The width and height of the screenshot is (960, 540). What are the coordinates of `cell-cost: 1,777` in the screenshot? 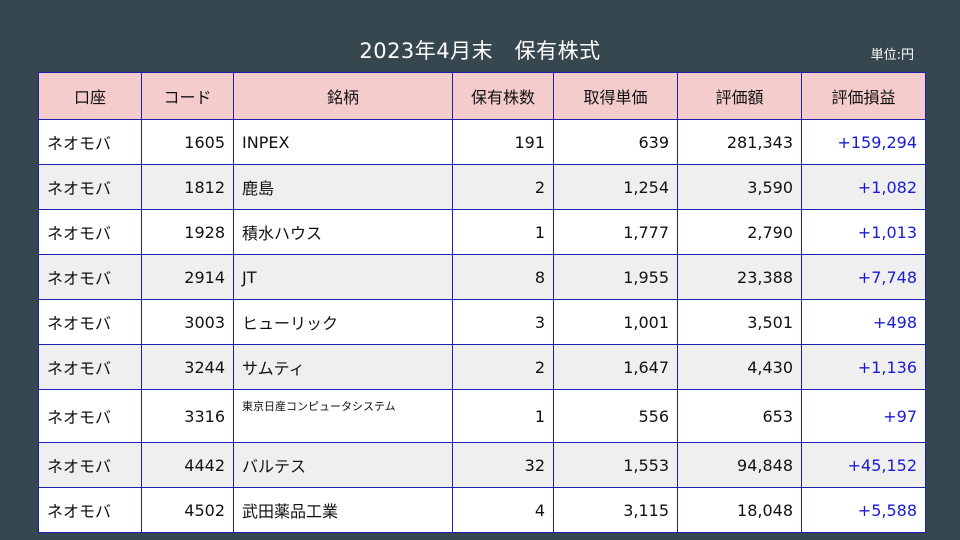 It's located at (615, 232).